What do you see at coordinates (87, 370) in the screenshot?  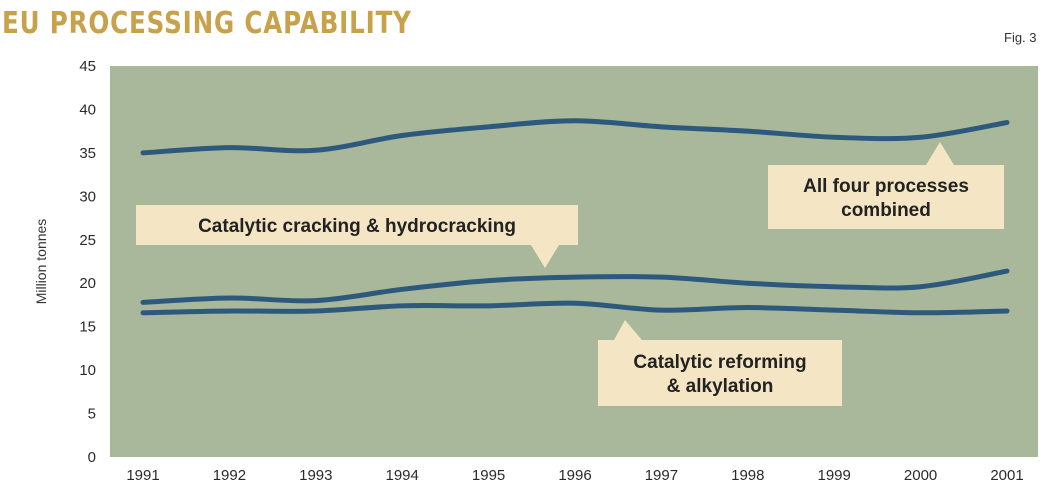 I see `y-tick-label: 10` at bounding box center [87, 370].